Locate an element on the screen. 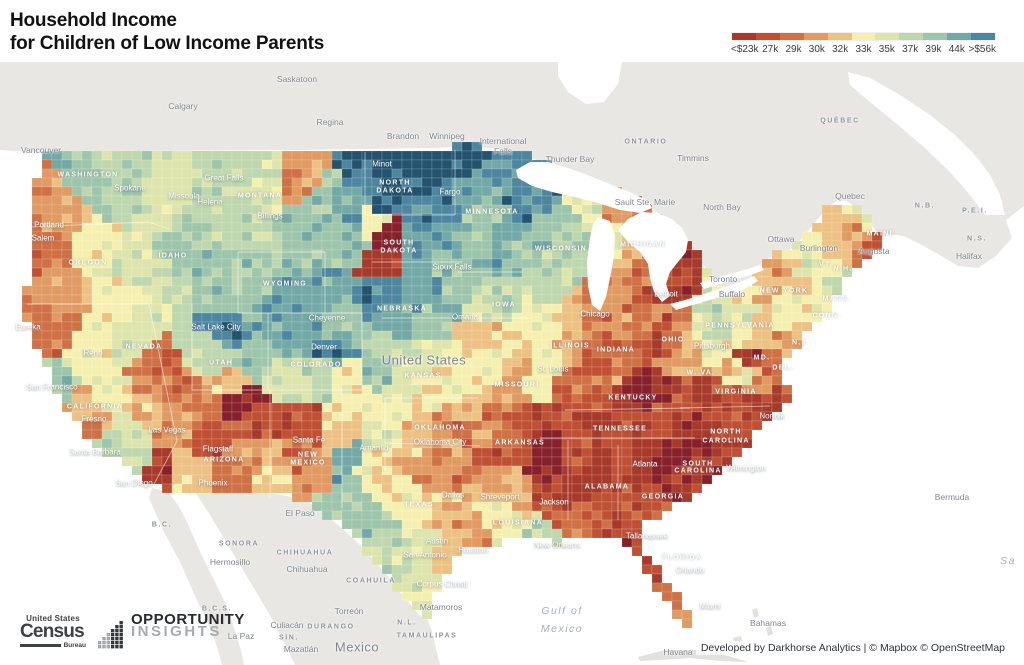 This screenshot has width=1024, height=665. legend-tick-label: 32k is located at coordinates (840, 49).